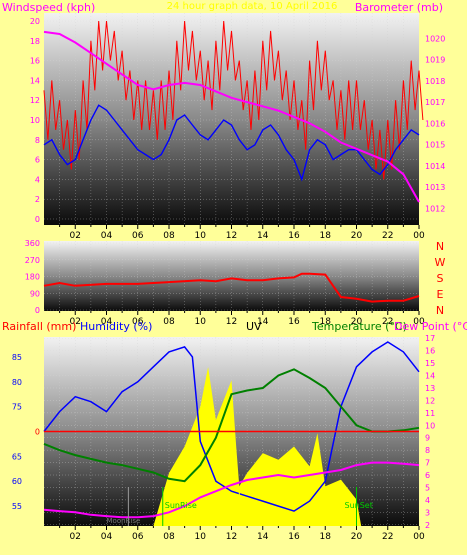 Image resolution: width=467 pixels, height=555 pixels. I want to click on y-tick-label: 1017, so click(435, 102).